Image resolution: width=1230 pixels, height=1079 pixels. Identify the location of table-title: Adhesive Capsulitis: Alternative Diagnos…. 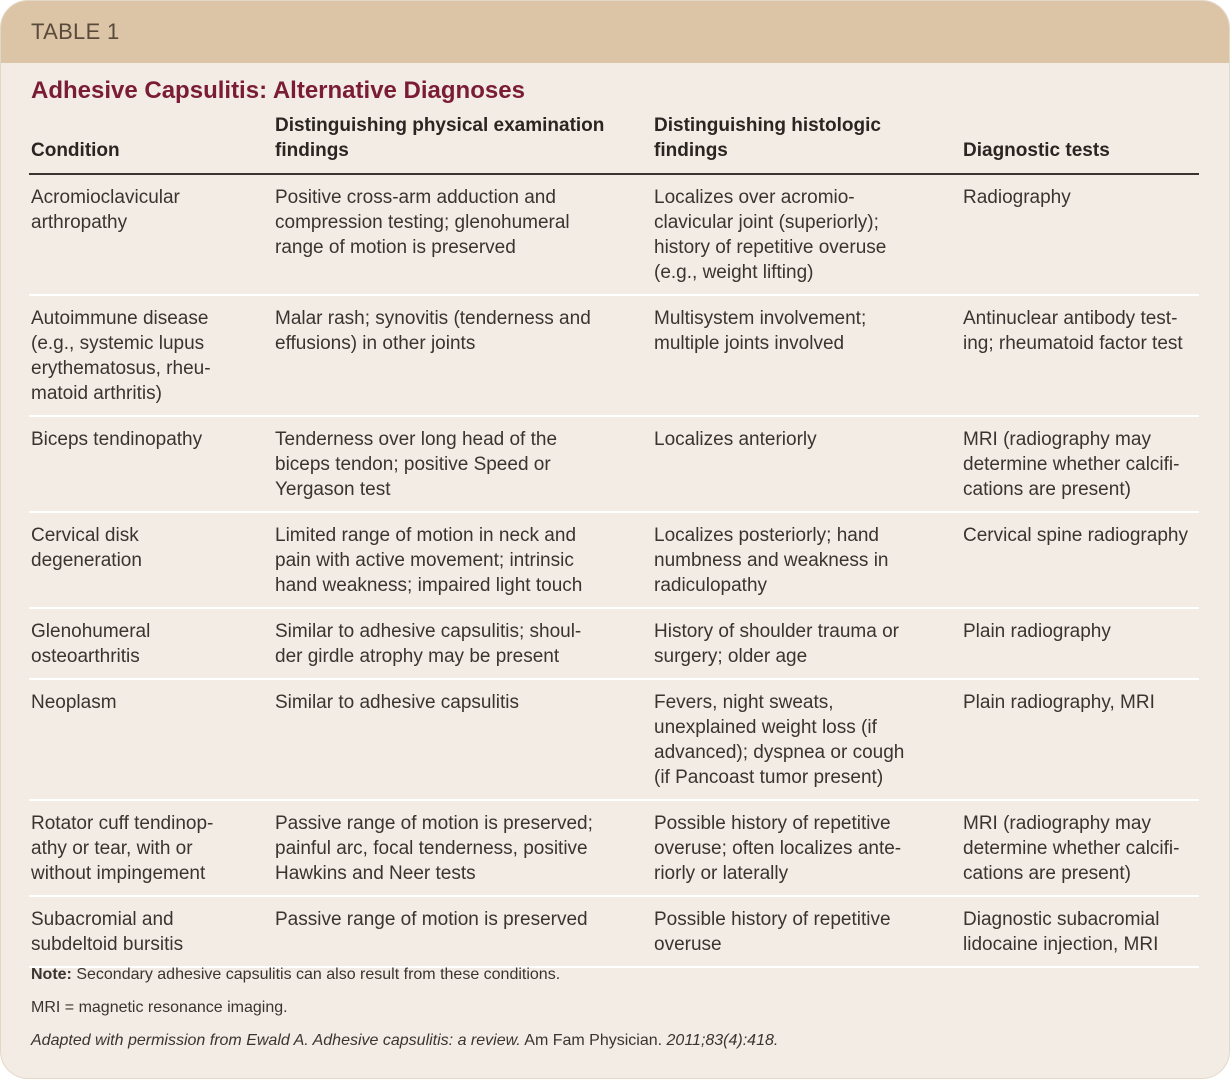
(278, 90).